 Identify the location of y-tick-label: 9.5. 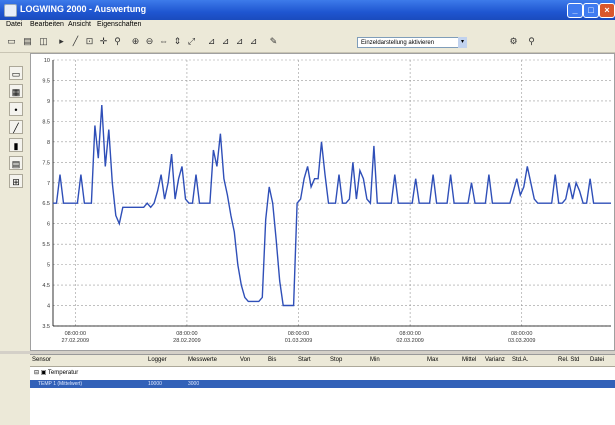
(46, 81).